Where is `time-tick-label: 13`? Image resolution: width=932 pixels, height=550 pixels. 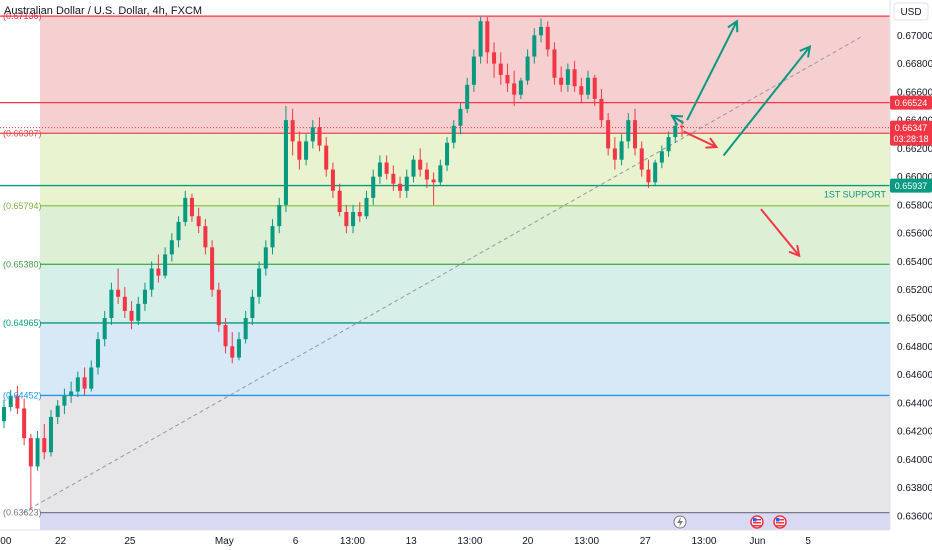 time-tick-label: 13 is located at coordinates (412, 541).